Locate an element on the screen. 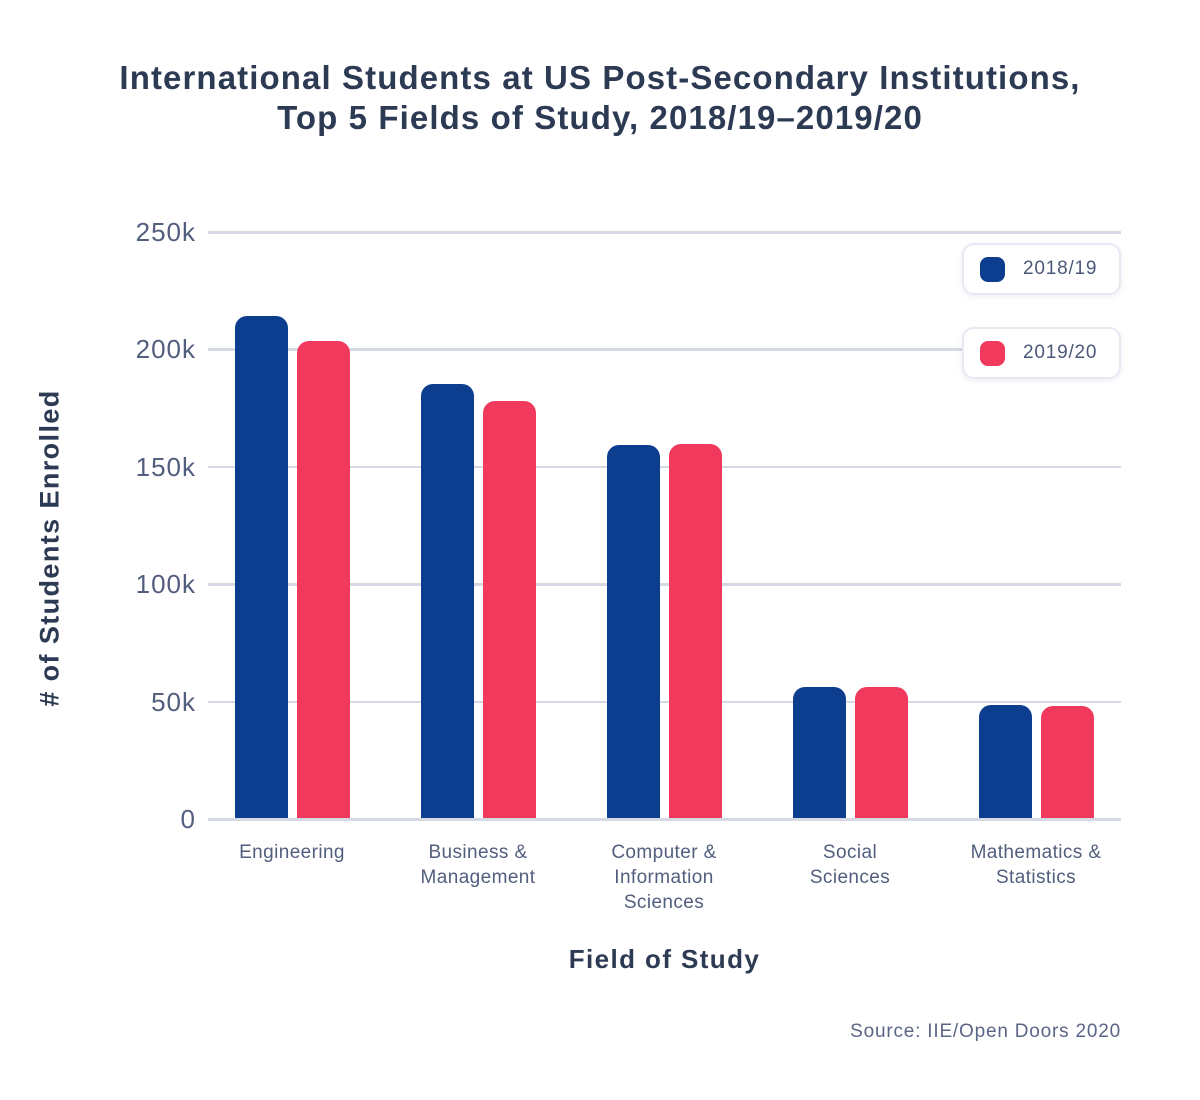 The width and height of the screenshot is (1200, 1100). gridline-250k is located at coordinates (664, 232).